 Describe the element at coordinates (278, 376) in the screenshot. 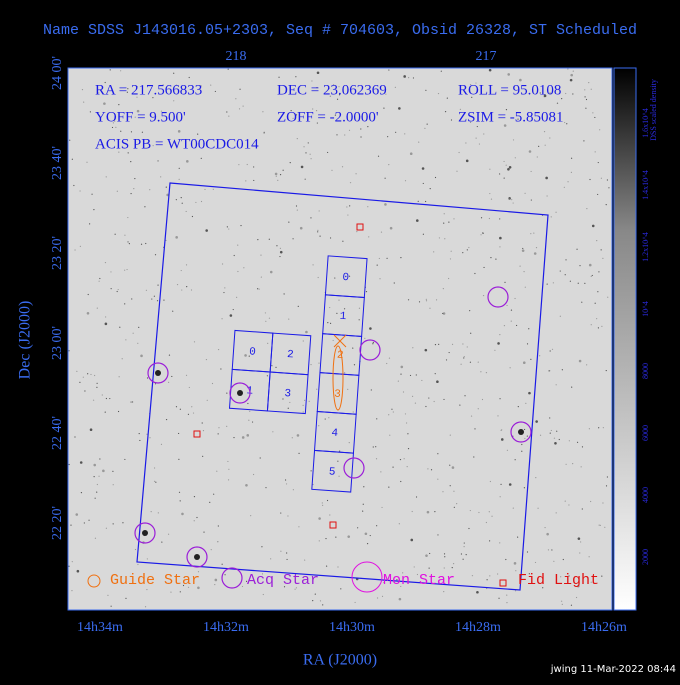

I see `fid-lights` at that location.